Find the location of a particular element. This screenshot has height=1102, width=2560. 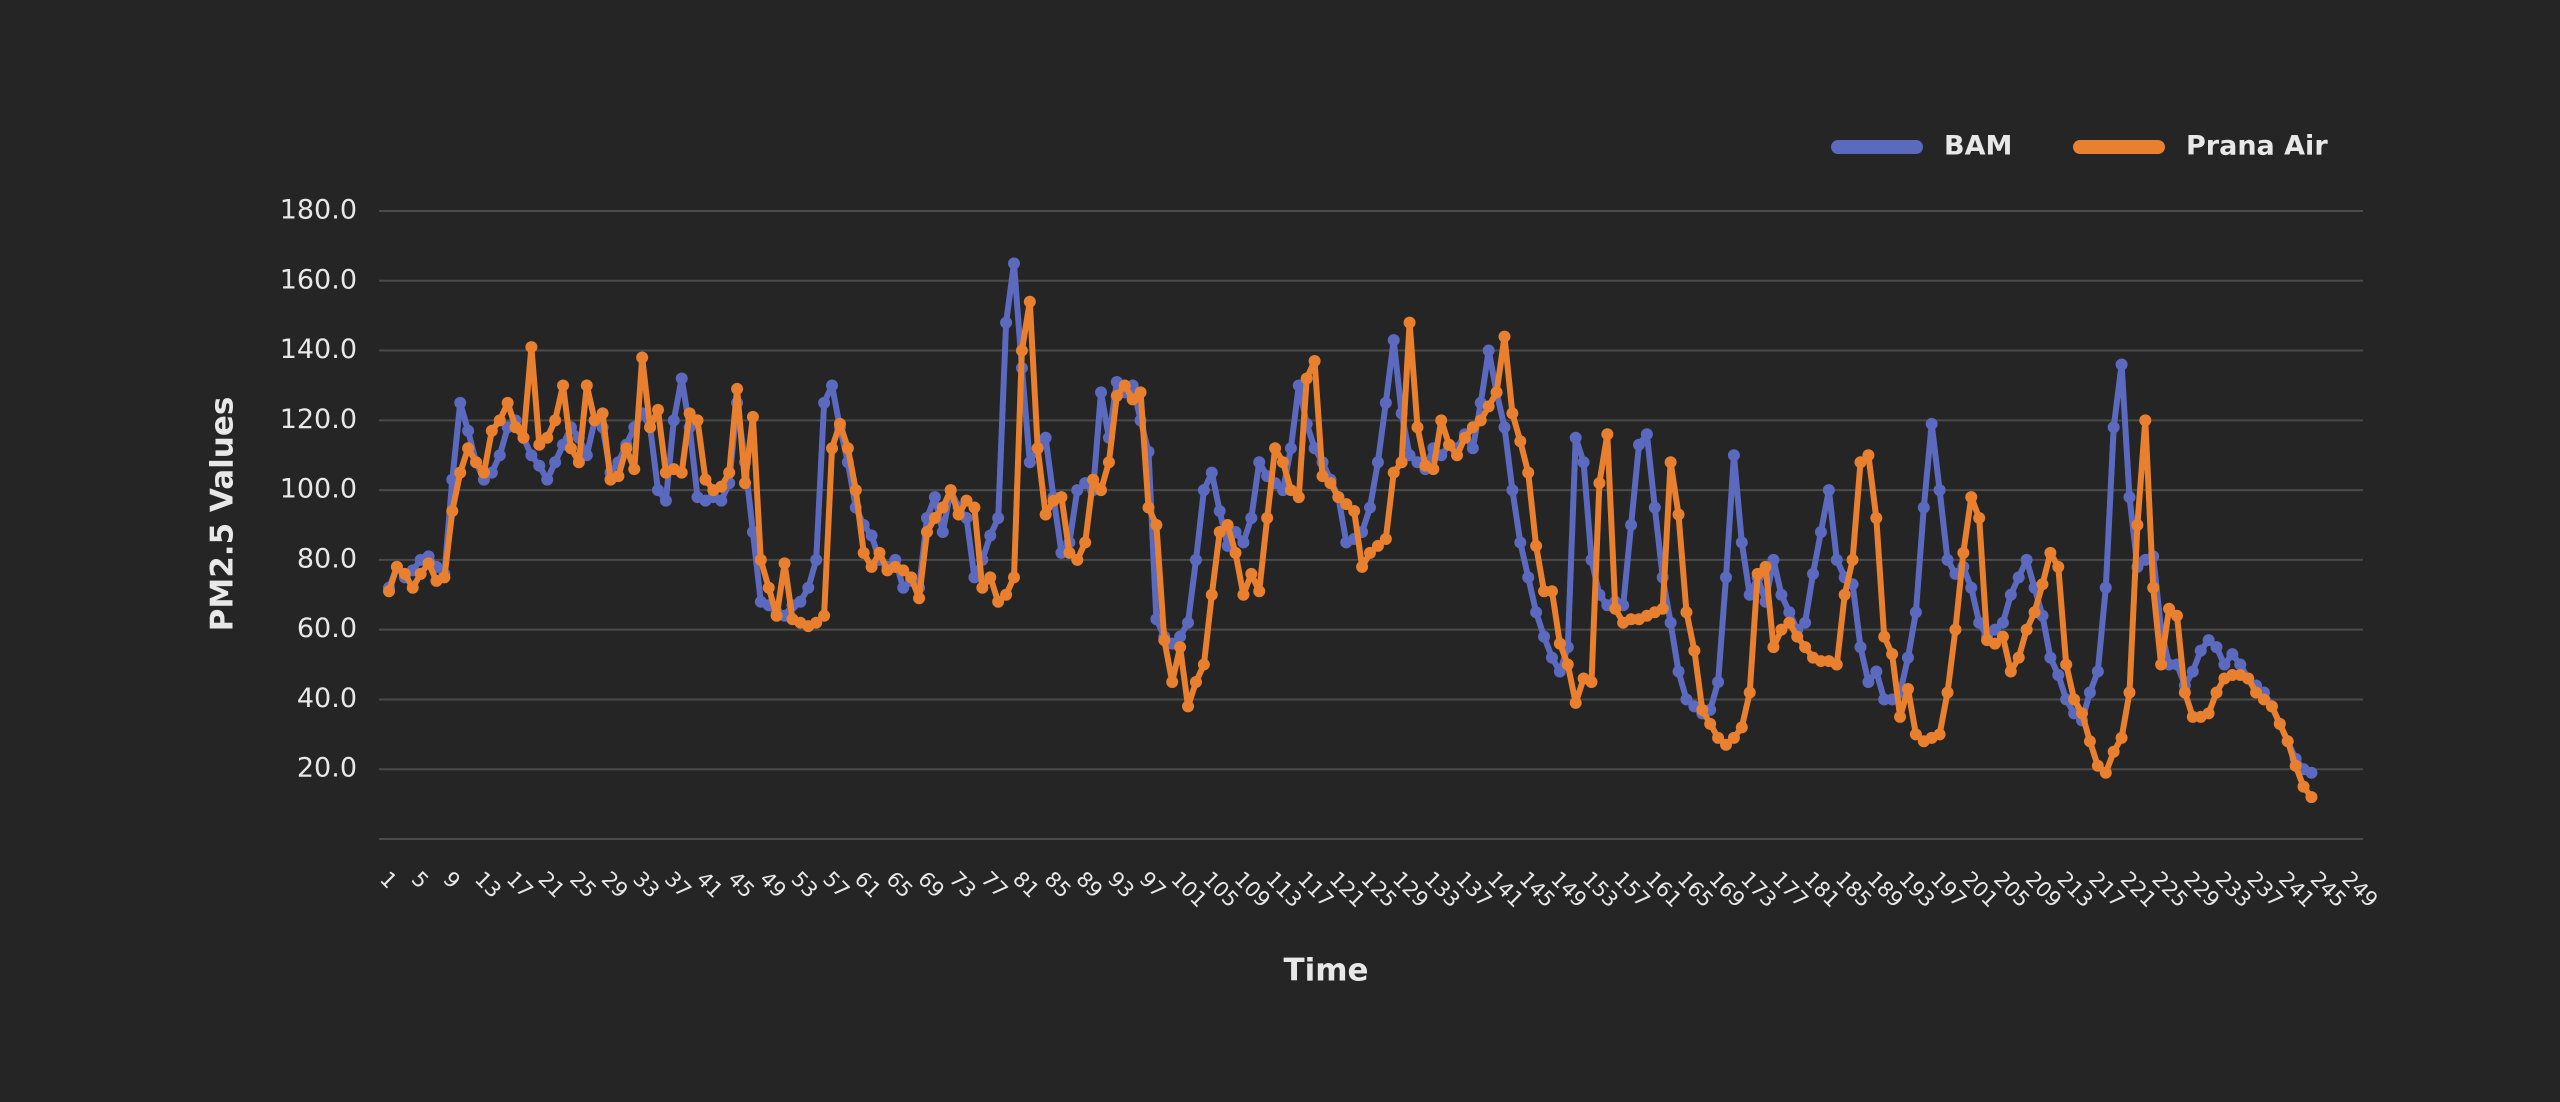

y-tick-label: 180.0 is located at coordinates (318, 210).